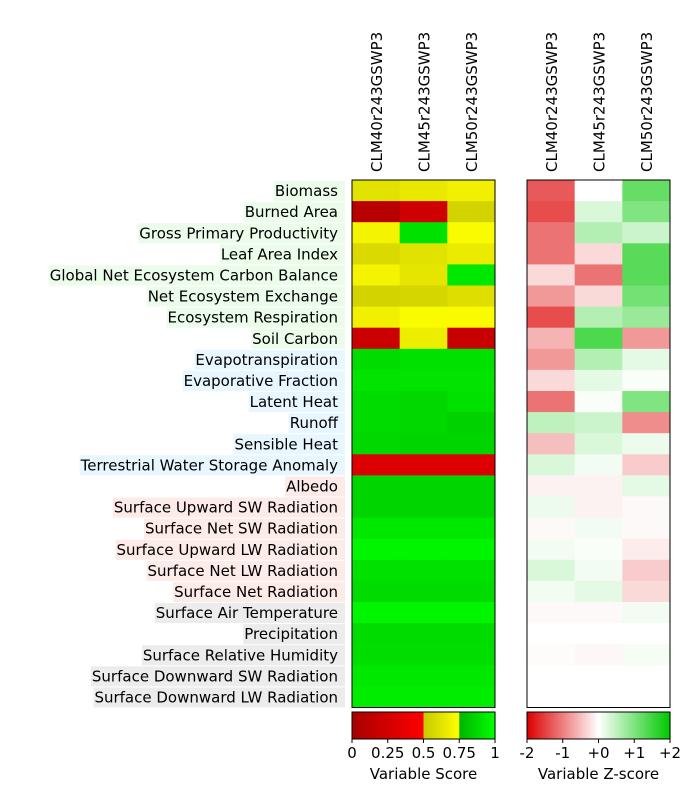 This screenshot has height=800, width=700. What do you see at coordinates (647, 102) in the screenshot?
I see `model-label: CLM50r243GSWP3` at bounding box center [647, 102].